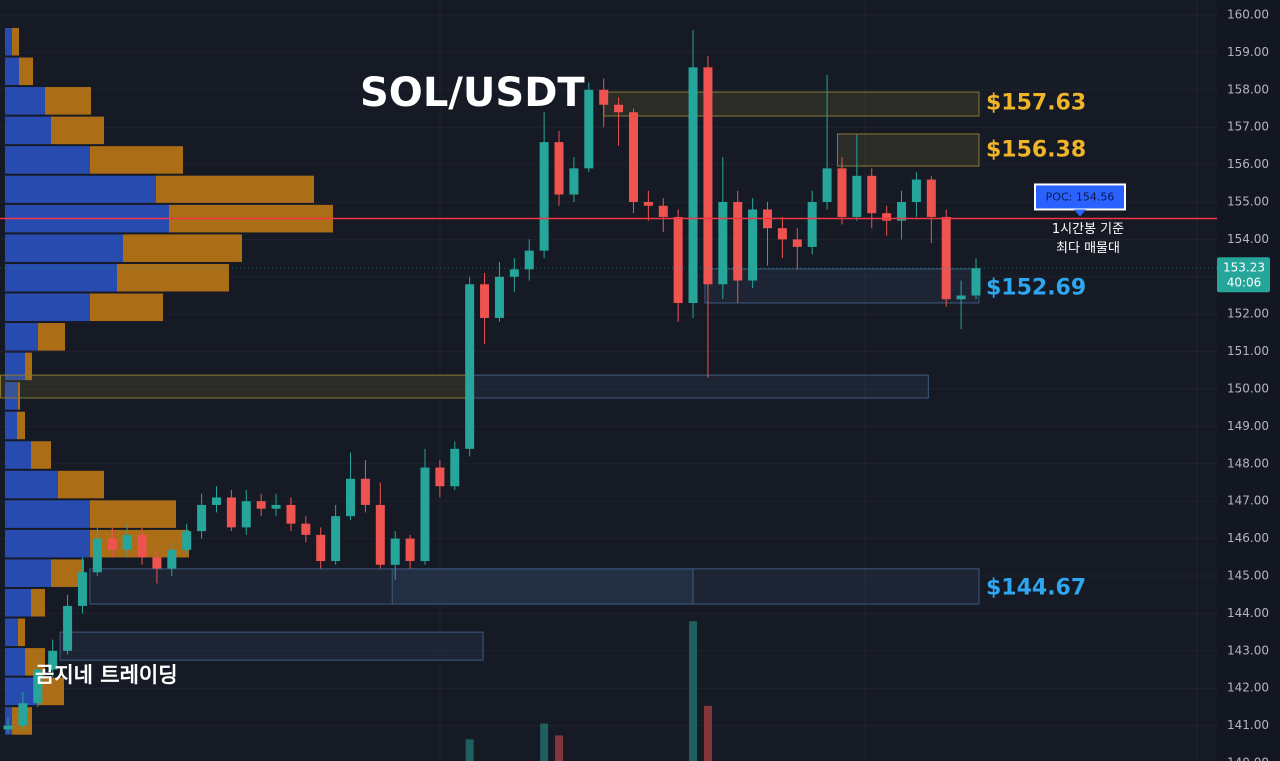 Image resolution: width=1280 pixels, height=761 pixels. What do you see at coordinates (1088, 229) in the screenshot?
I see `poc-note: 1시간봉 기준` at bounding box center [1088, 229].